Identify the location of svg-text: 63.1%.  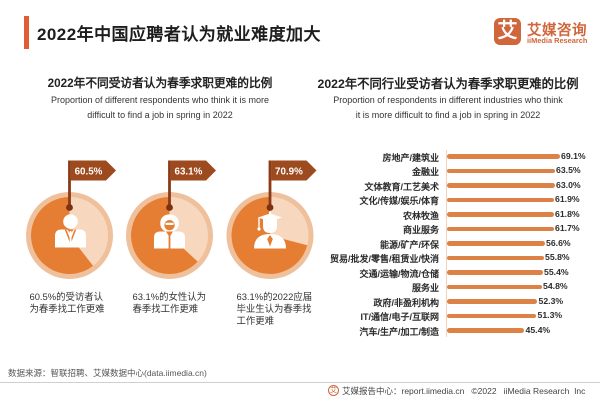
(189, 172).